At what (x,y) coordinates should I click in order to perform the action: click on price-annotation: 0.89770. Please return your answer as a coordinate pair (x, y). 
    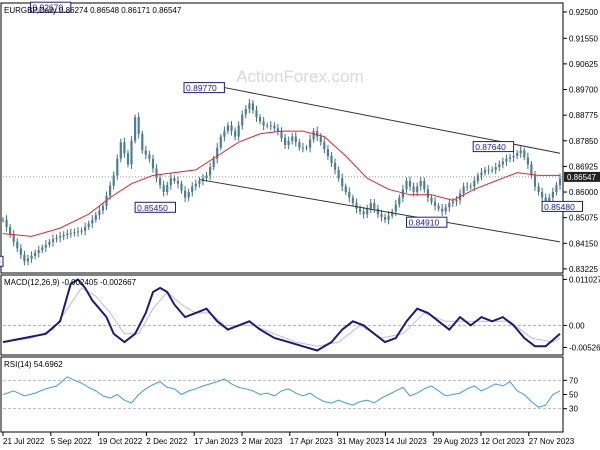
    Looking at the image, I should click on (204, 88).